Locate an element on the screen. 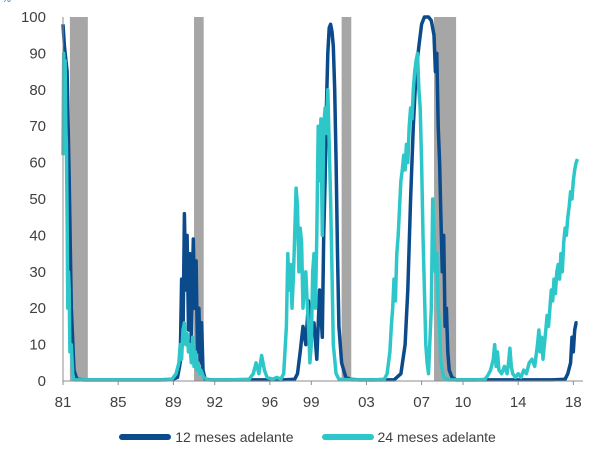 The width and height of the screenshot is (615, 450). legend-swatch-12-meses is located at coordinates (145, 437).